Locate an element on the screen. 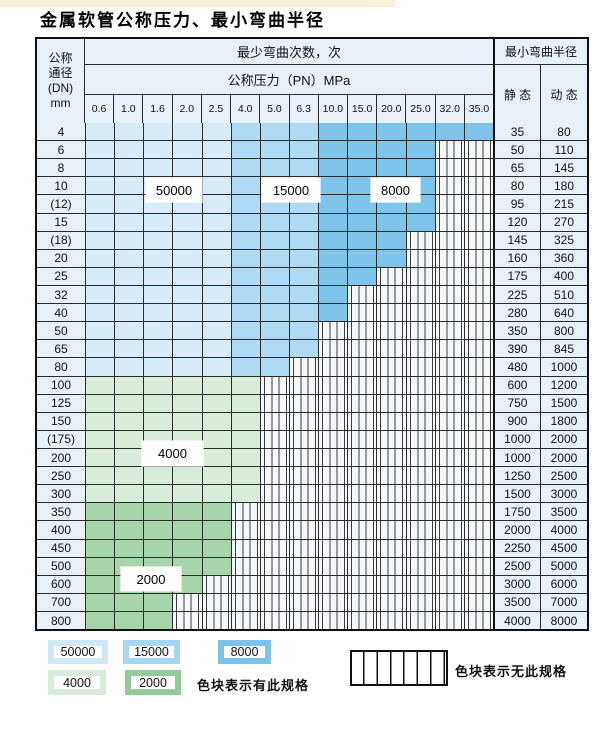 The width and height of the screenshot is (600, 743). dn-cell: 100 is located at coordinates (61, 385).